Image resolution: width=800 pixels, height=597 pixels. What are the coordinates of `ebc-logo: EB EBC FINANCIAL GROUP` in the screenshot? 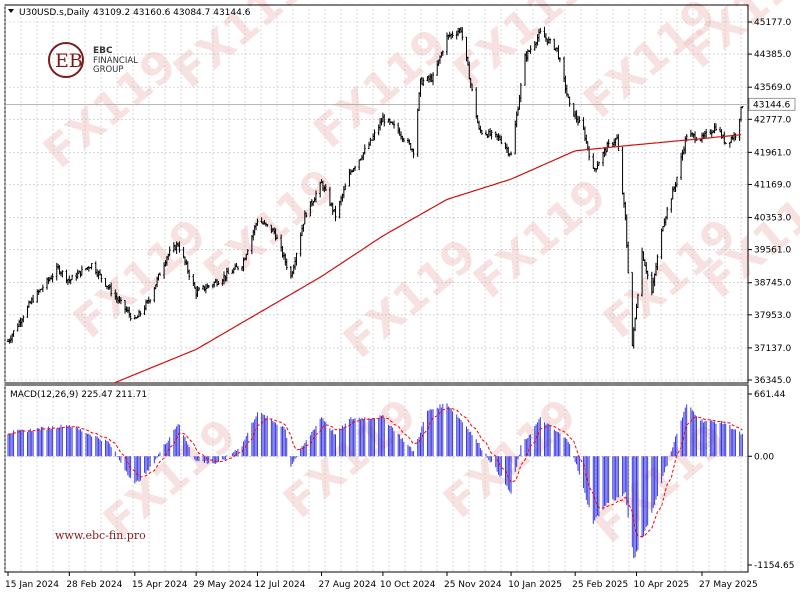 It's located at (93, 60).